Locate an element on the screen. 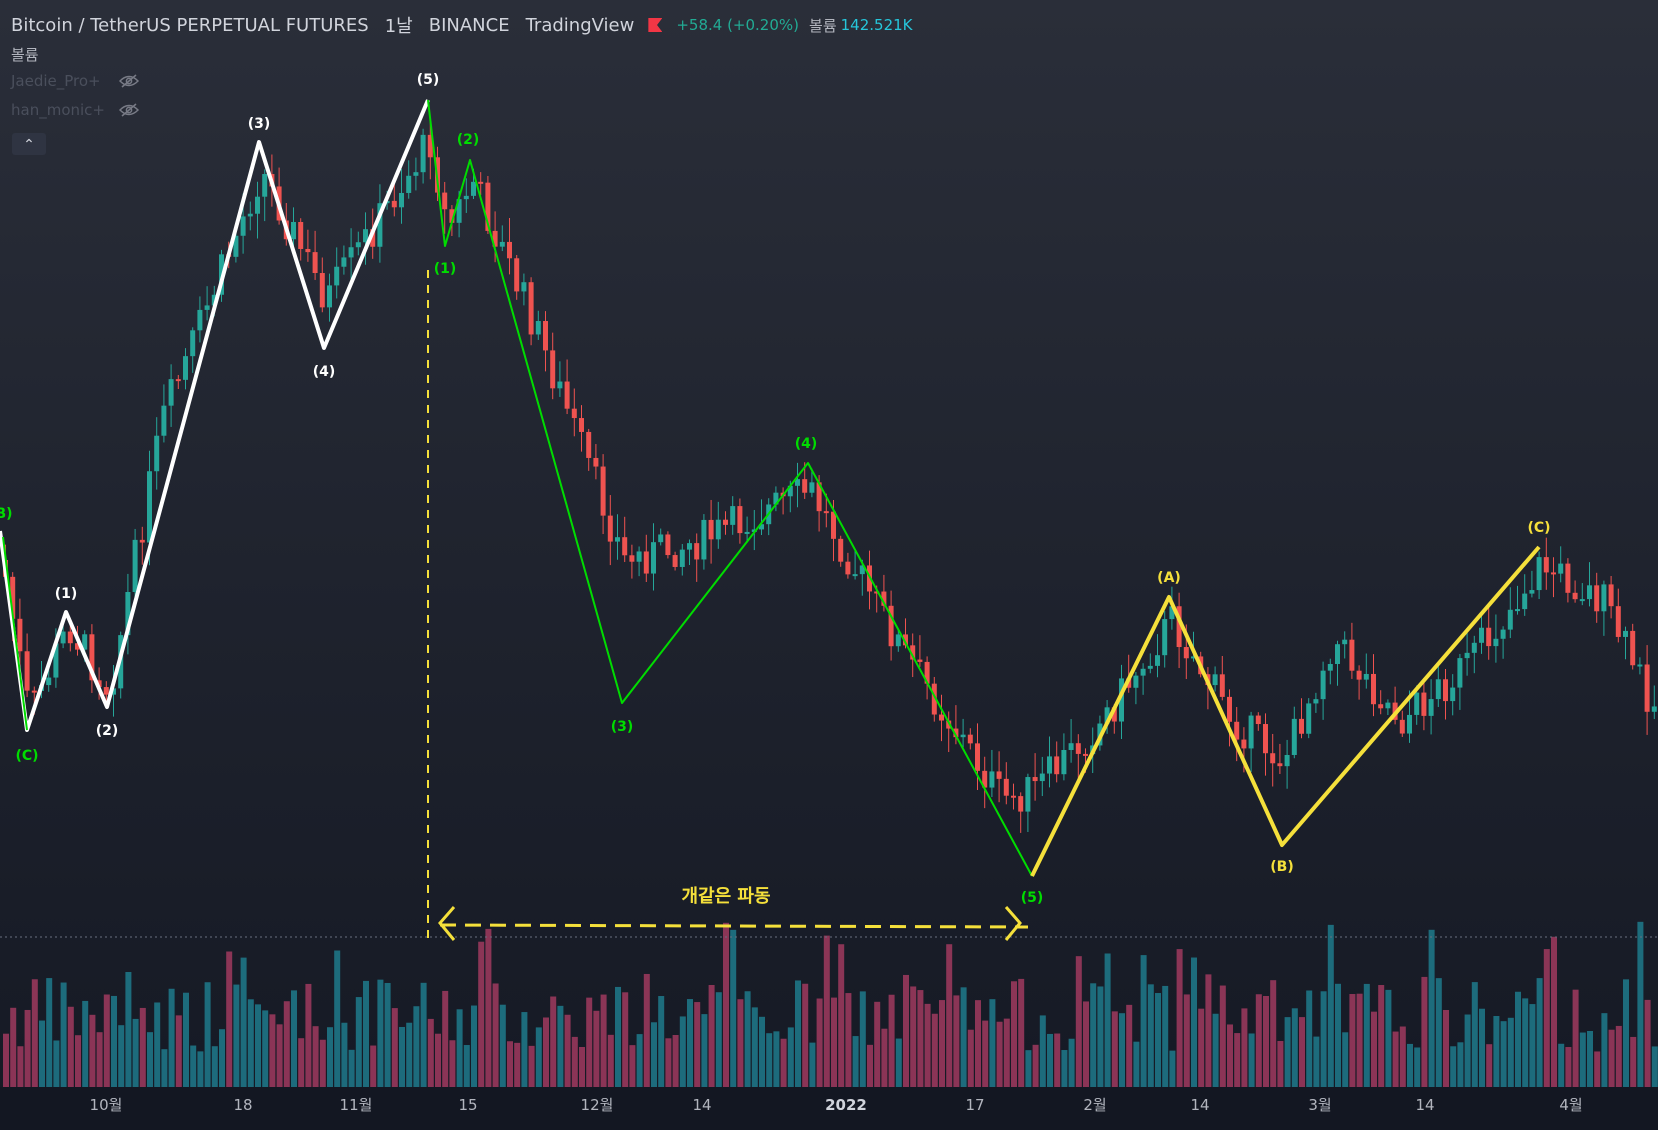 The width and height of the screenshot is (1658, 1130). flag-icon is located at coordinates (655, 25).